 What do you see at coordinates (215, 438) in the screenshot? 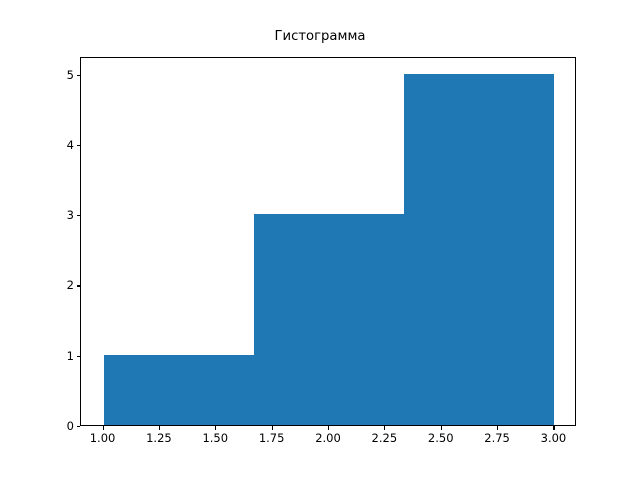
I see `x-tick-label: 1.50` at bounding box center [215, 438].